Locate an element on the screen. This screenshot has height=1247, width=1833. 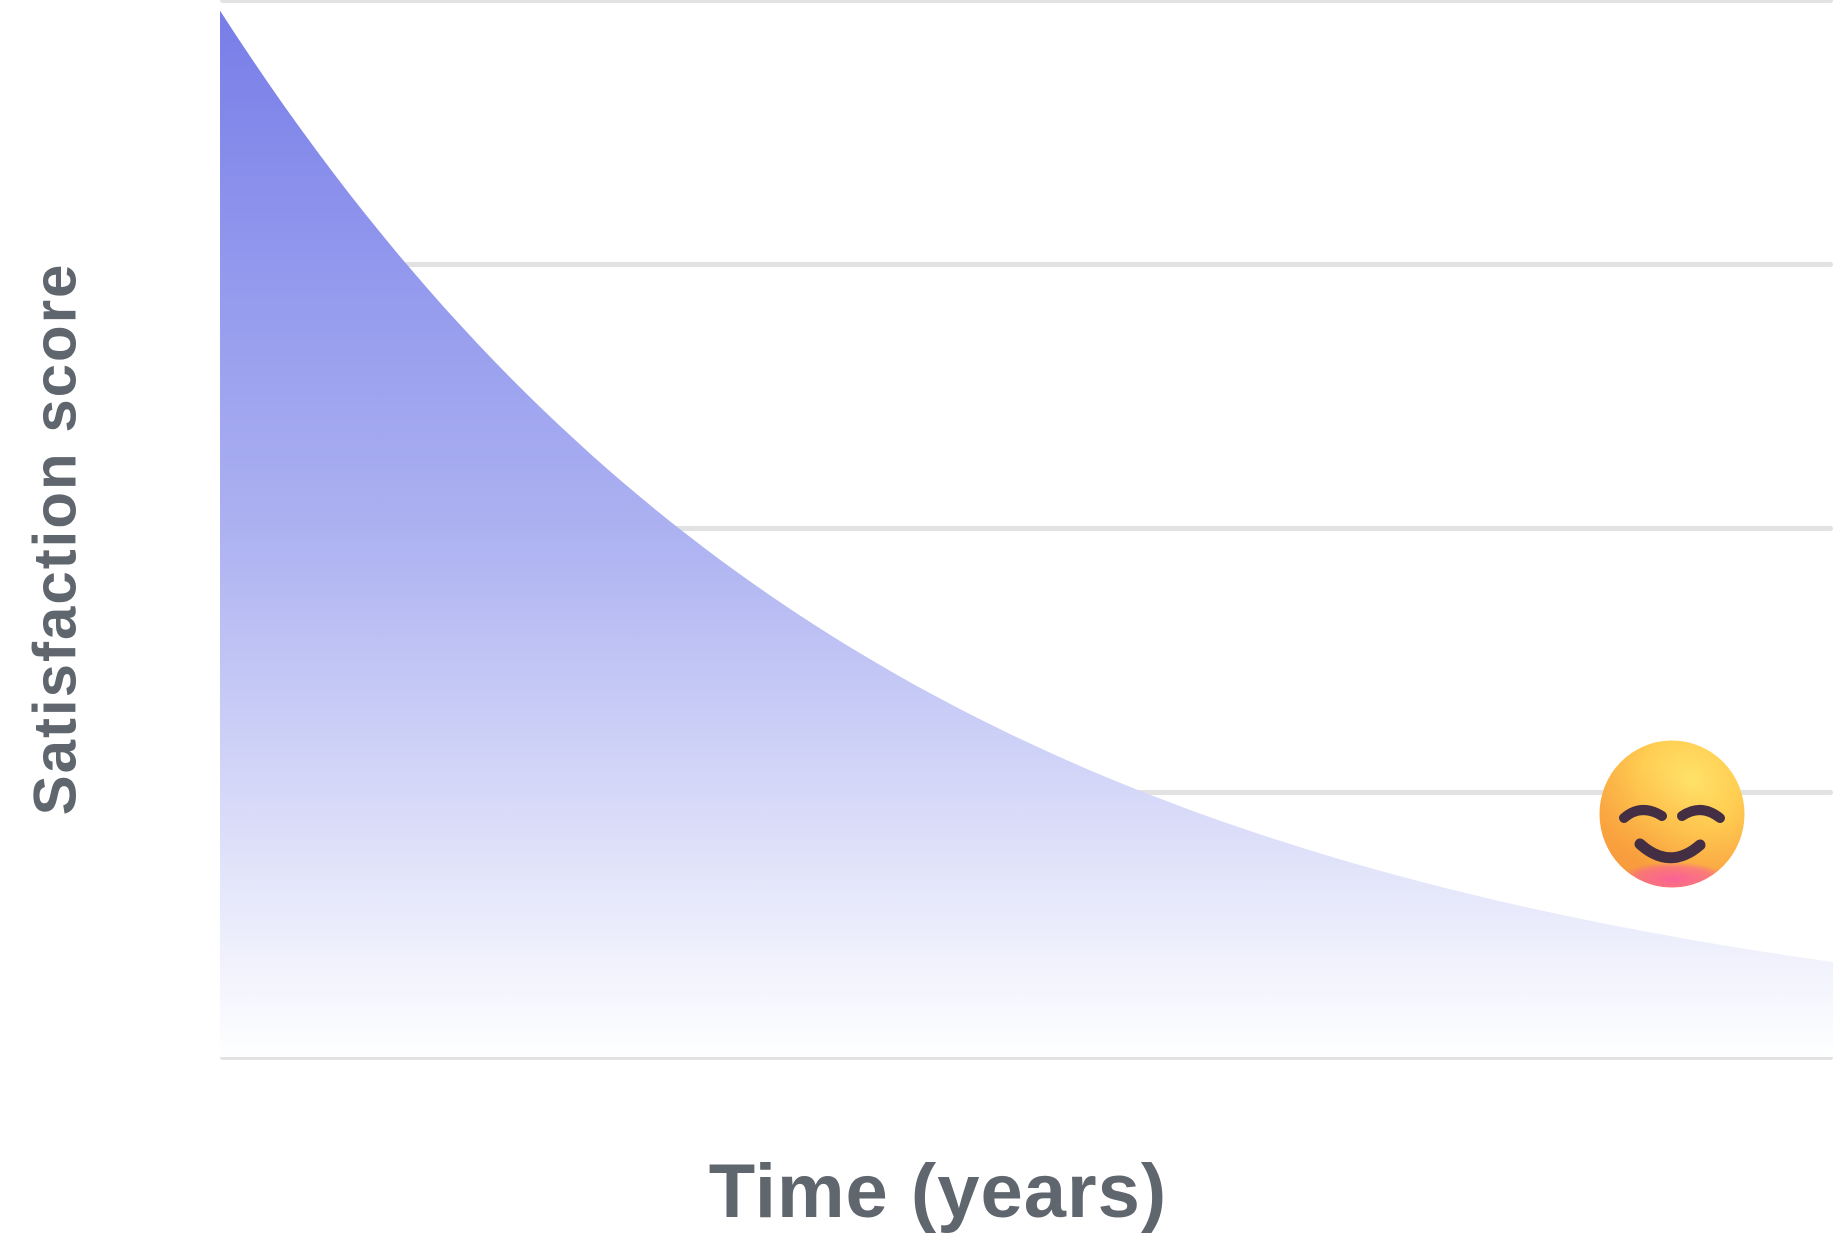
left-eye is located at coordinates (1642, 813).